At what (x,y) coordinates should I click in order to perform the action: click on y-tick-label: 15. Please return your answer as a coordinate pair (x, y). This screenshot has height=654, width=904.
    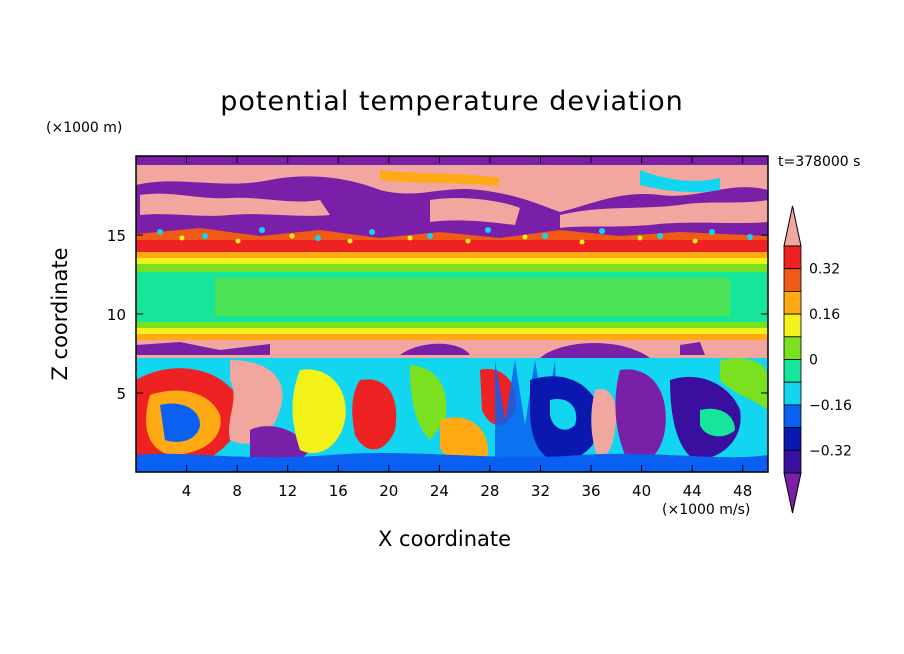
    Looking at the image, I should click on (116, 236).